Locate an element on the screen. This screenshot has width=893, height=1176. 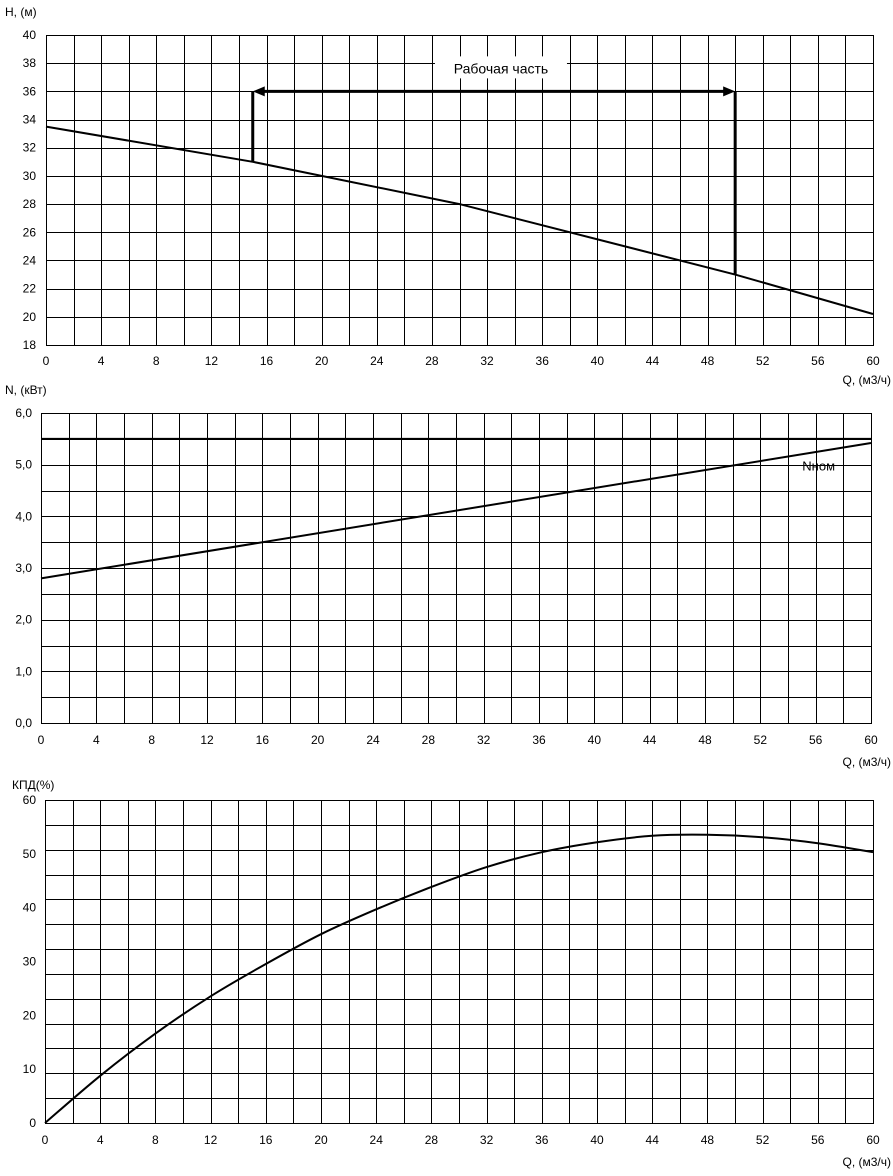
series-label-nnom: Nном is located at coordinates (818, 466).